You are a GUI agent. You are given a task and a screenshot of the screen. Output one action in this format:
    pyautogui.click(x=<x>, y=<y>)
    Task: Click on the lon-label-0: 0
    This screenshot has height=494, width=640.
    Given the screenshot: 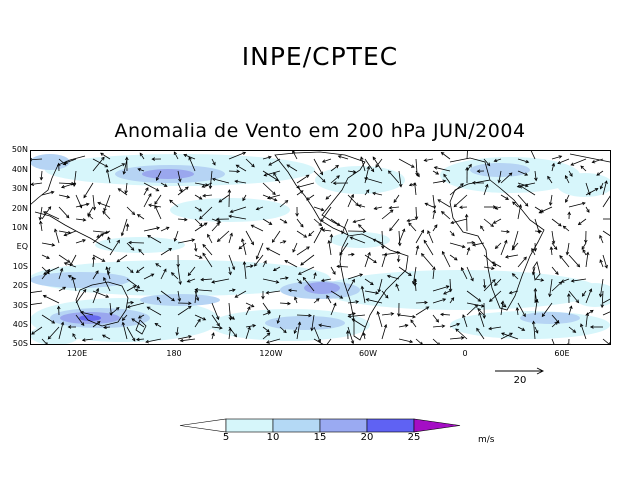 What is the action you would take?
    pyautogui.click(x=465, y=353)
    